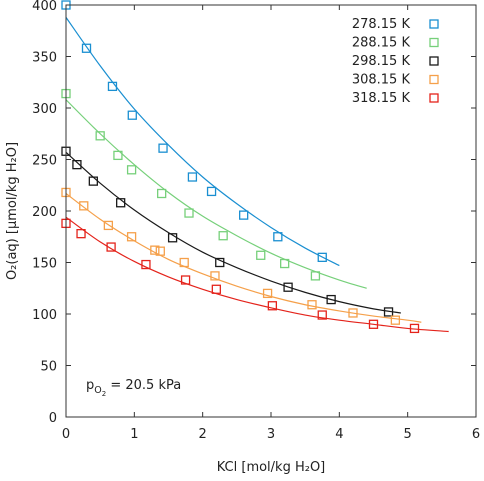 This screenshot has width=484, height=481. I want to click on y-tick-label: 50, so click(48, 367).